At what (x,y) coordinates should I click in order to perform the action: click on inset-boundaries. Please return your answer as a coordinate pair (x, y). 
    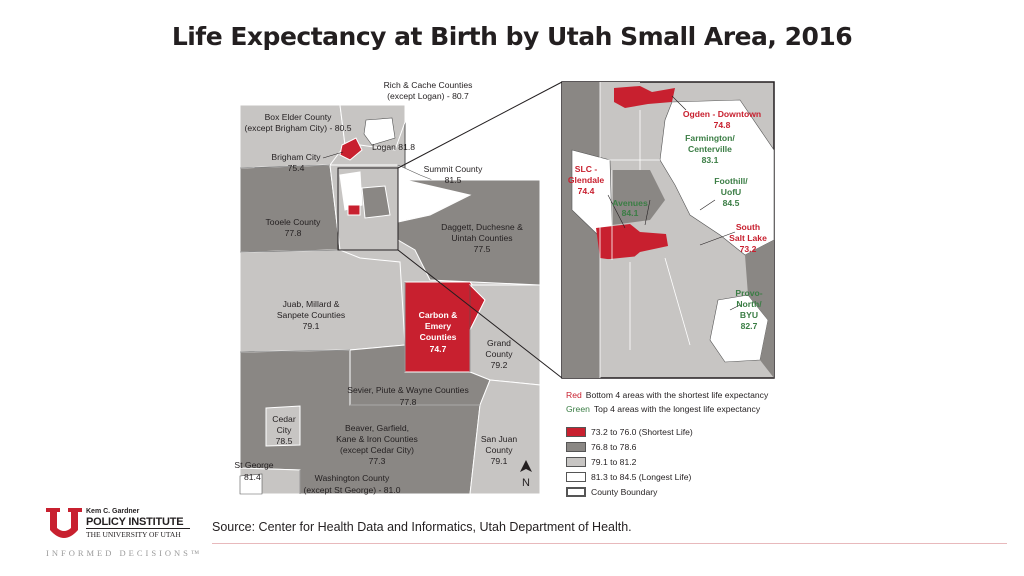
    Looking at the image, I should click on (645, 230).